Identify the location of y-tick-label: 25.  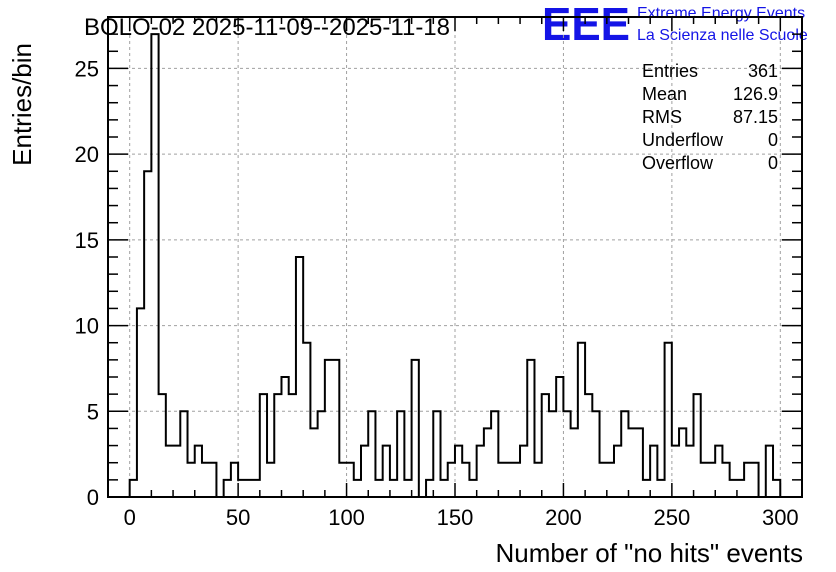
(87, 68).